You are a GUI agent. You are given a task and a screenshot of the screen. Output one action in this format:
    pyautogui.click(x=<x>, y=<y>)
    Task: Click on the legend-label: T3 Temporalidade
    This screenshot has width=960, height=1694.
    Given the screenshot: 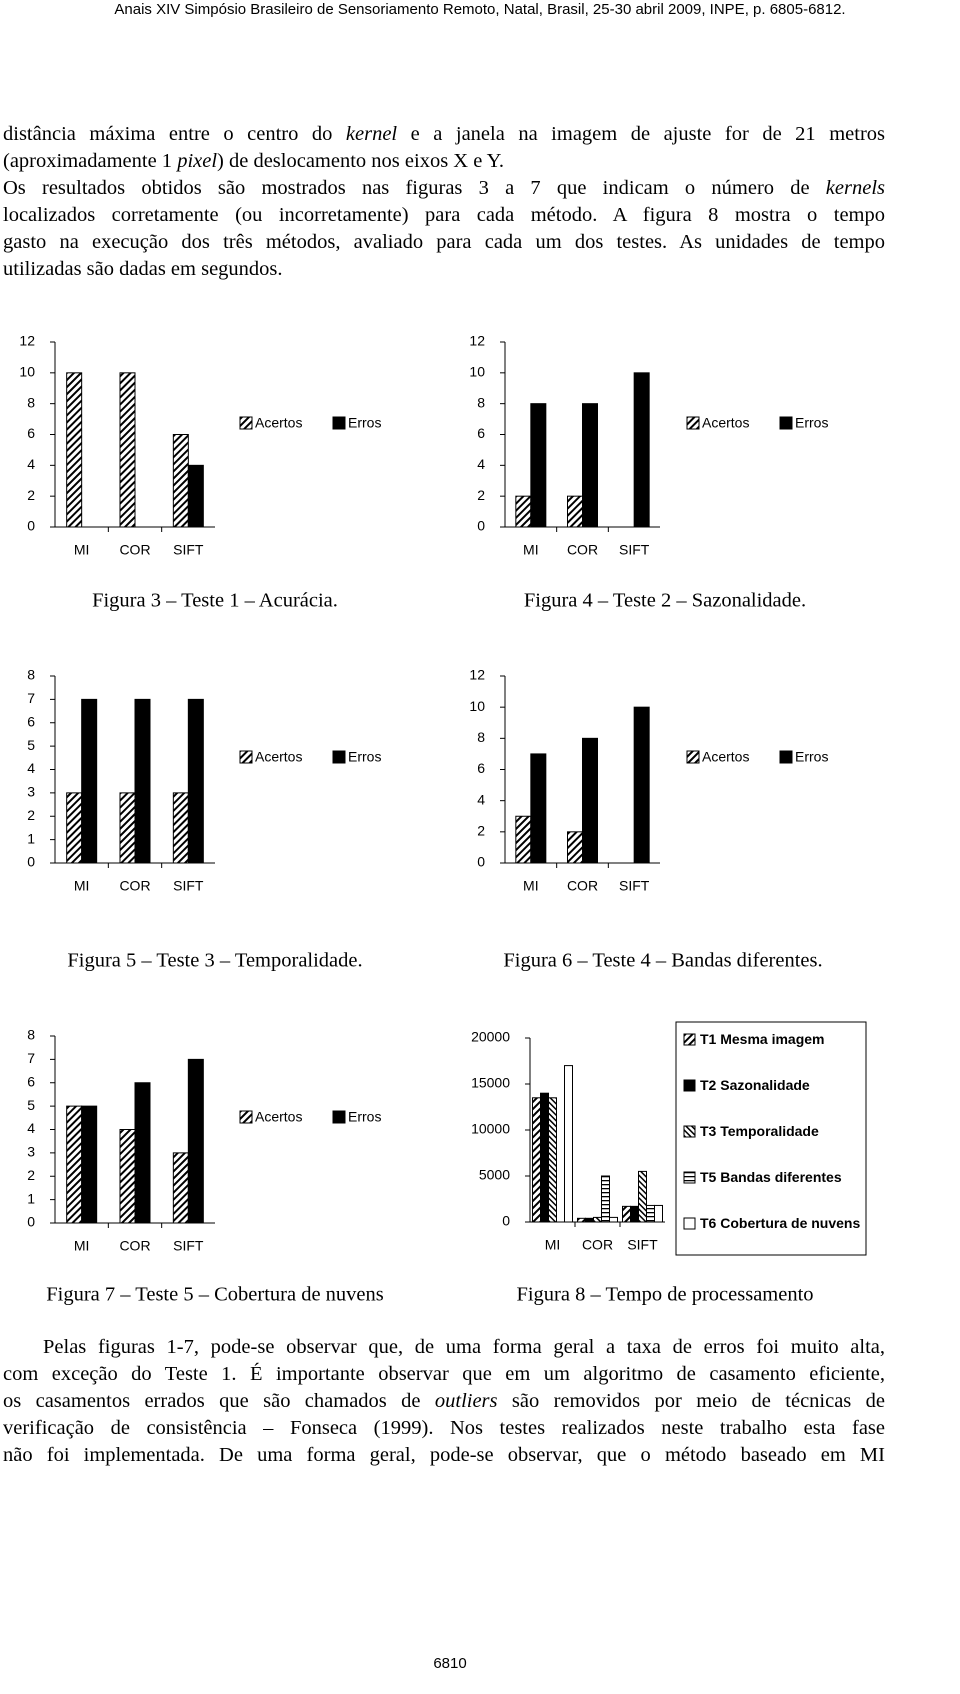 What is the action you would take?
    pyautogui.click(x=759, y=1131)
    